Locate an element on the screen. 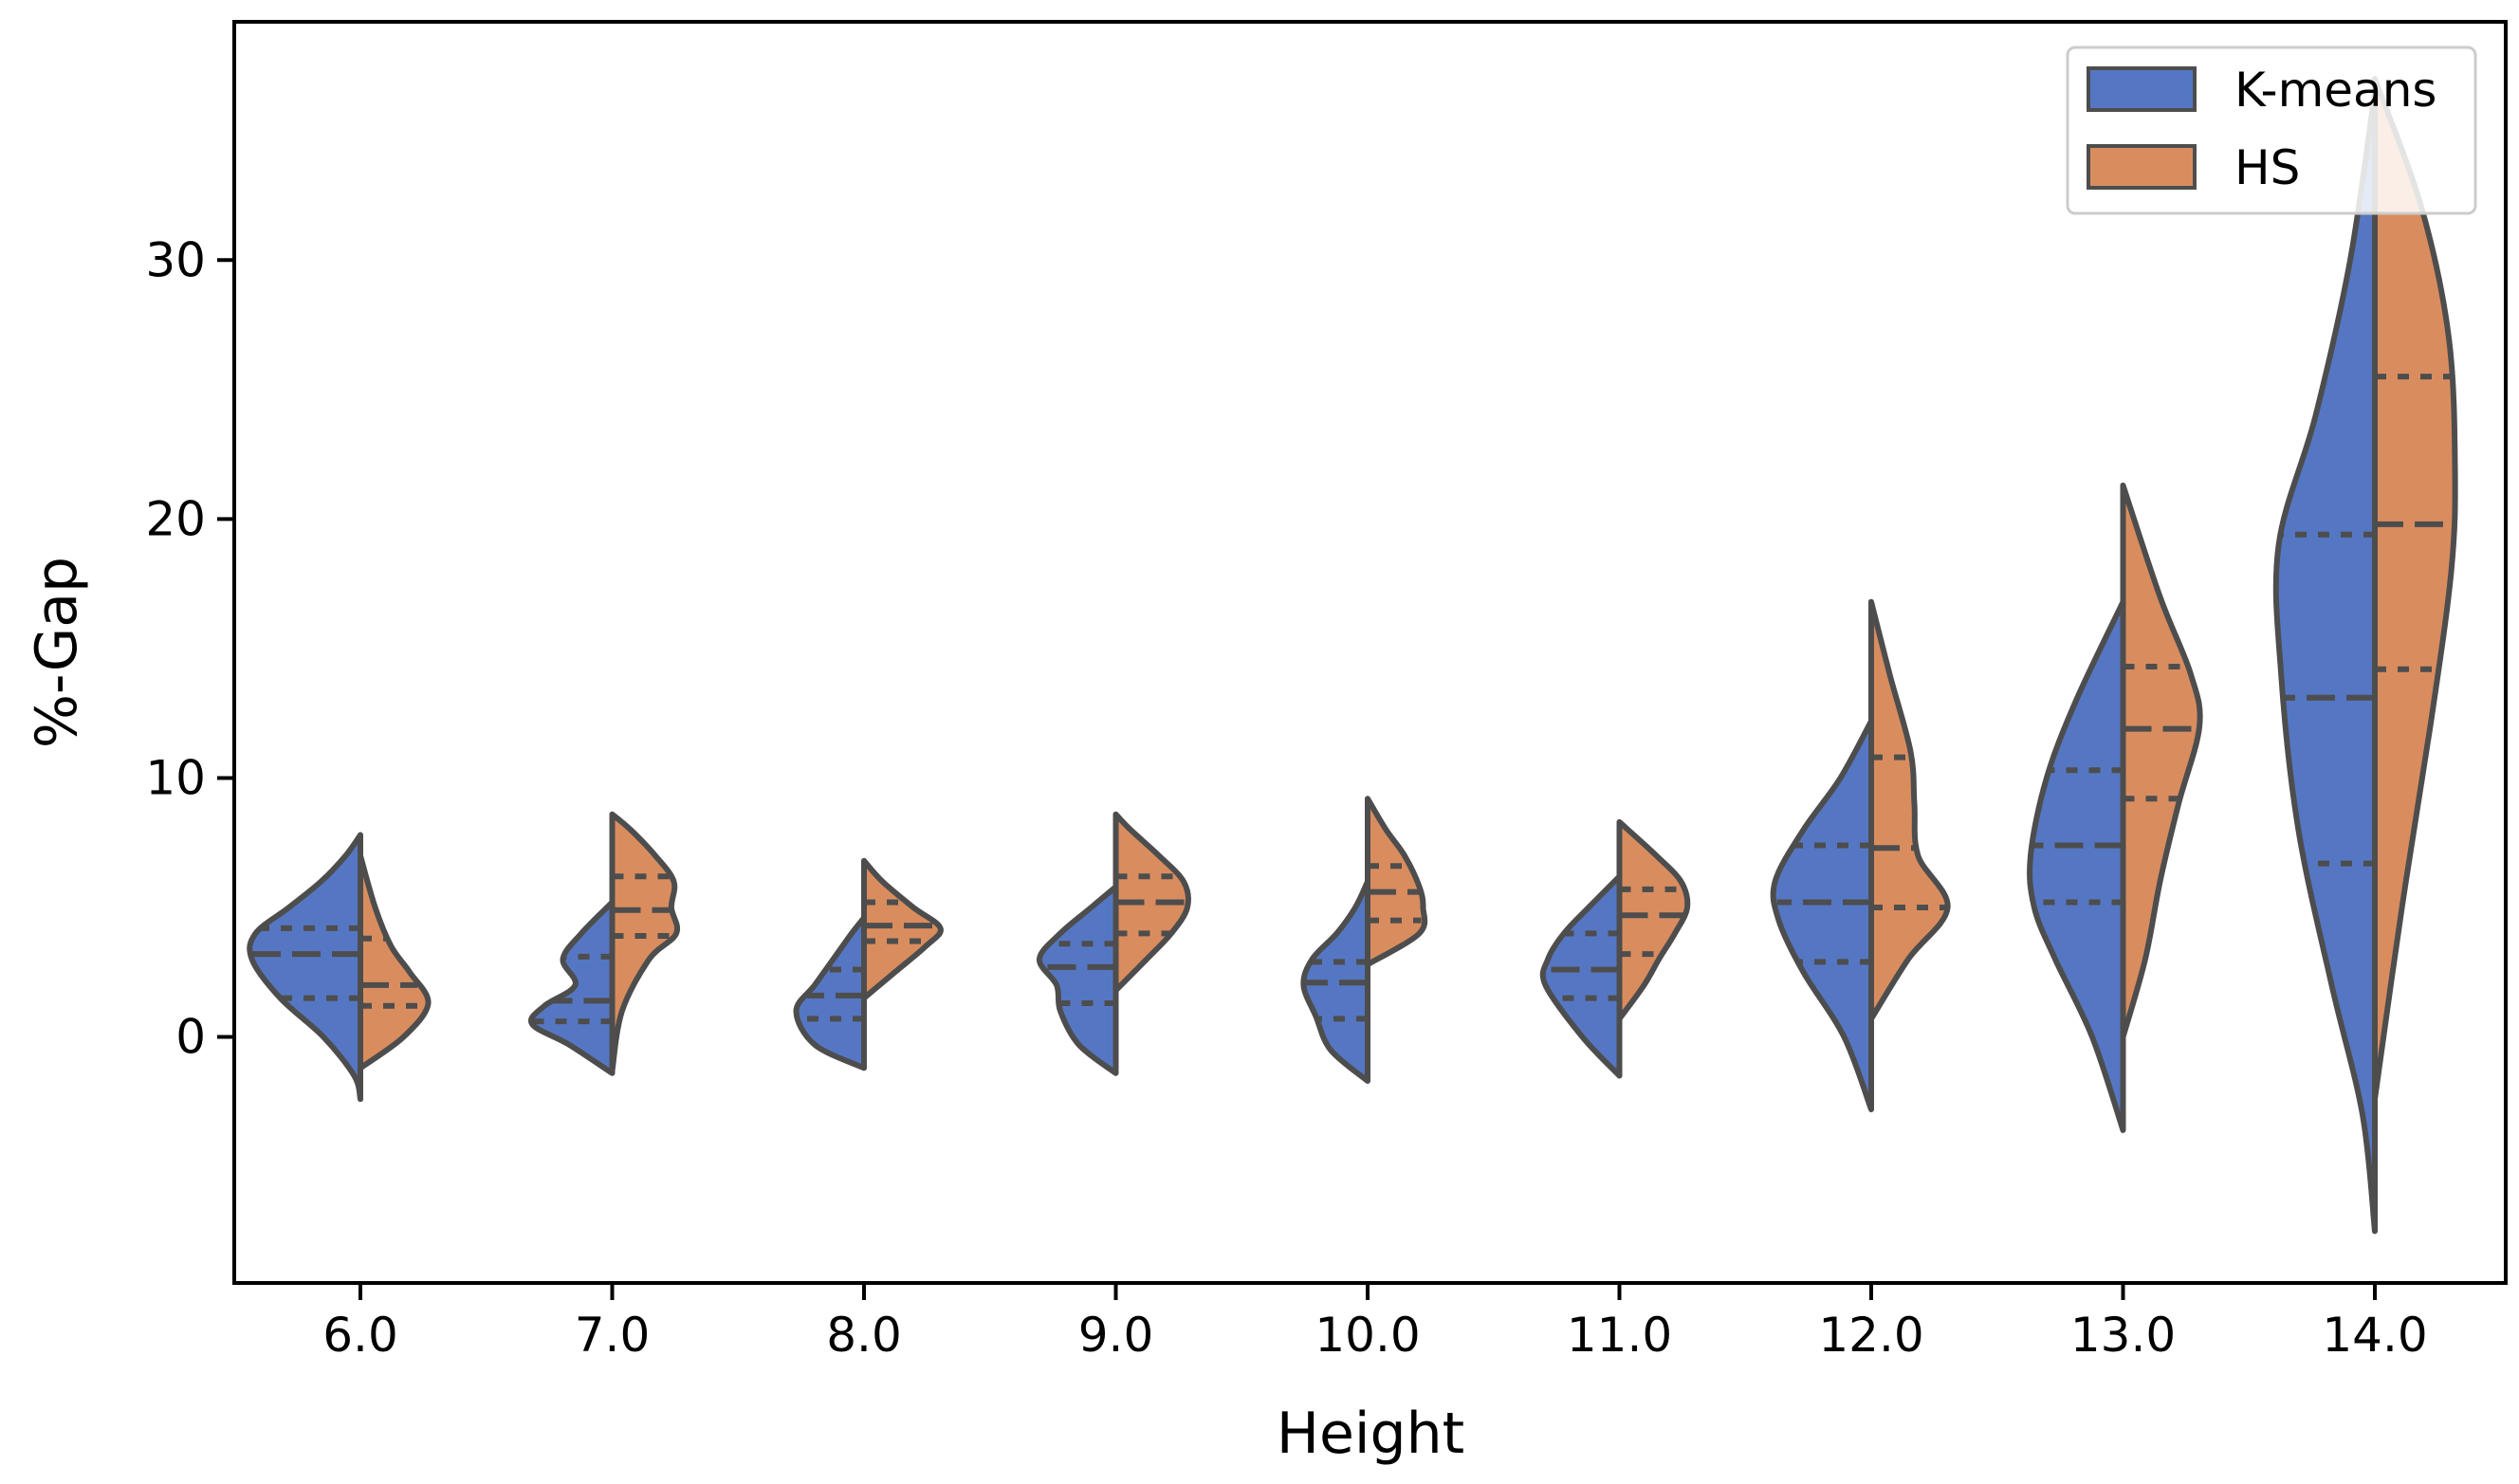 The image size is (2519, 1484). violin-hs-12.0 is located at coordinates (1909, 810).